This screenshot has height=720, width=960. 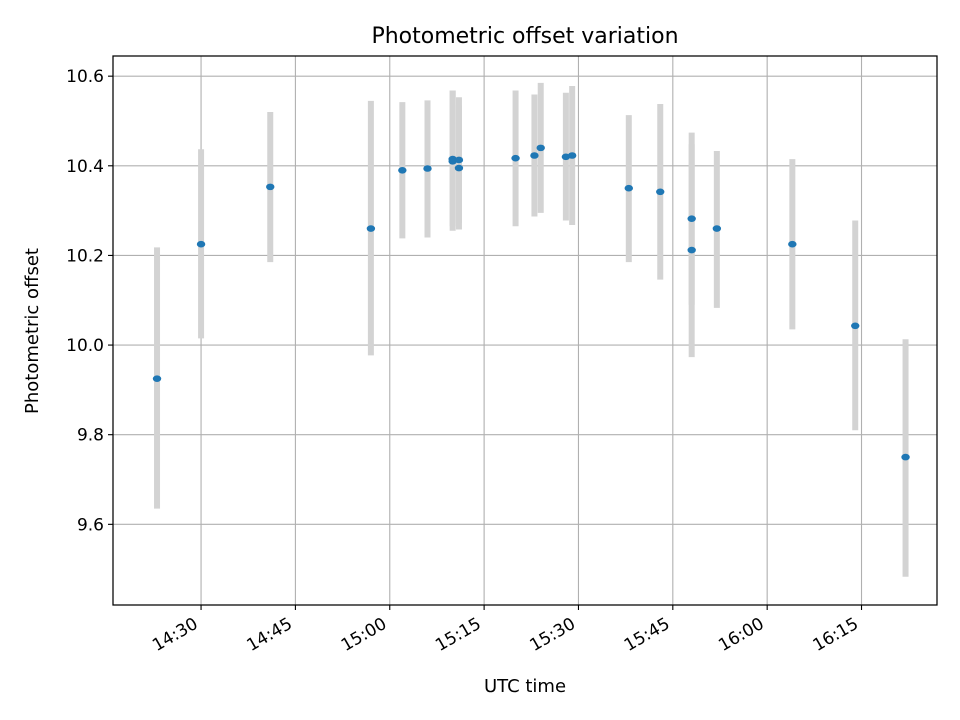 What do you see at coordinates (89, 301) in the screenshot?
I see `y-axis-ticks: 9.6 9.8 10.0 10.2 10.4 10.6` at bounding box center [89, 301].